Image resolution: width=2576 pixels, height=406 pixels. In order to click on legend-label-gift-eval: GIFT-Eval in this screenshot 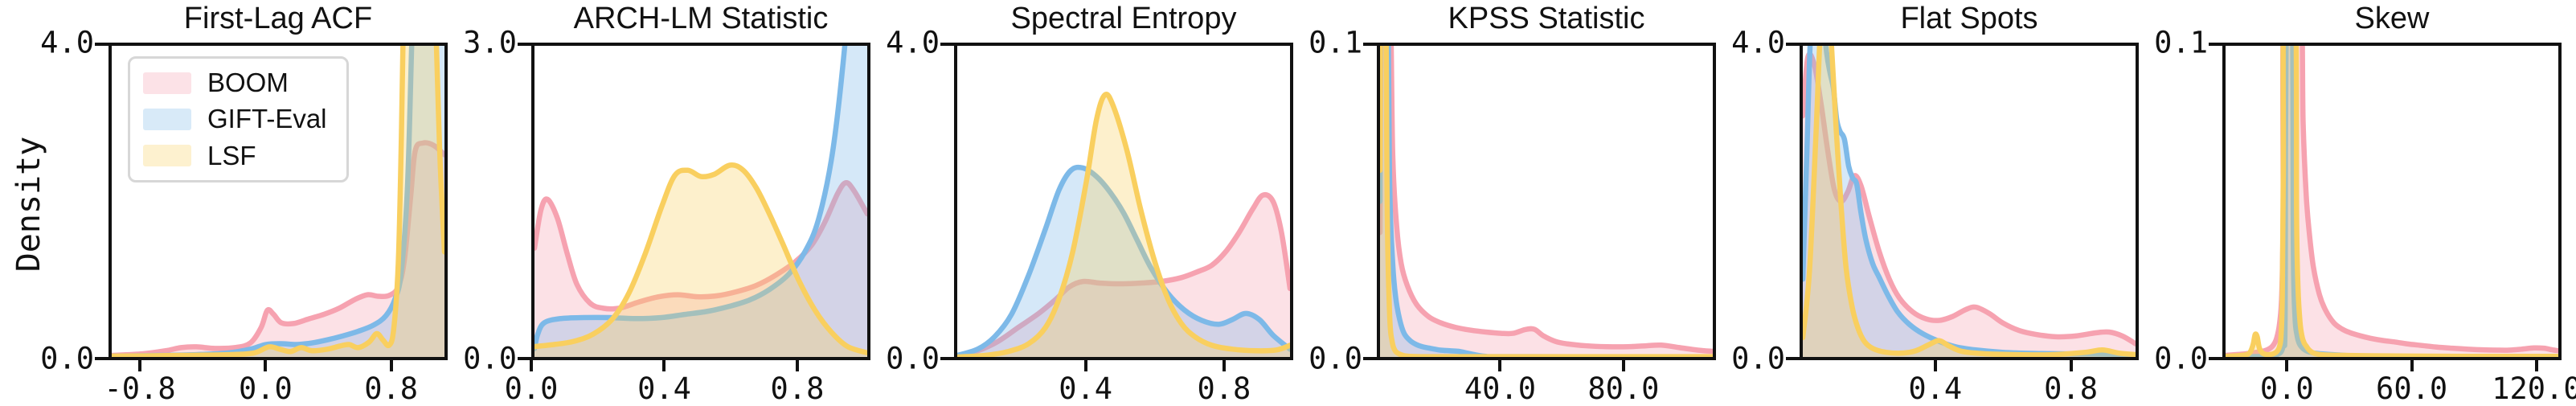, I will do `click(267, 119)`.